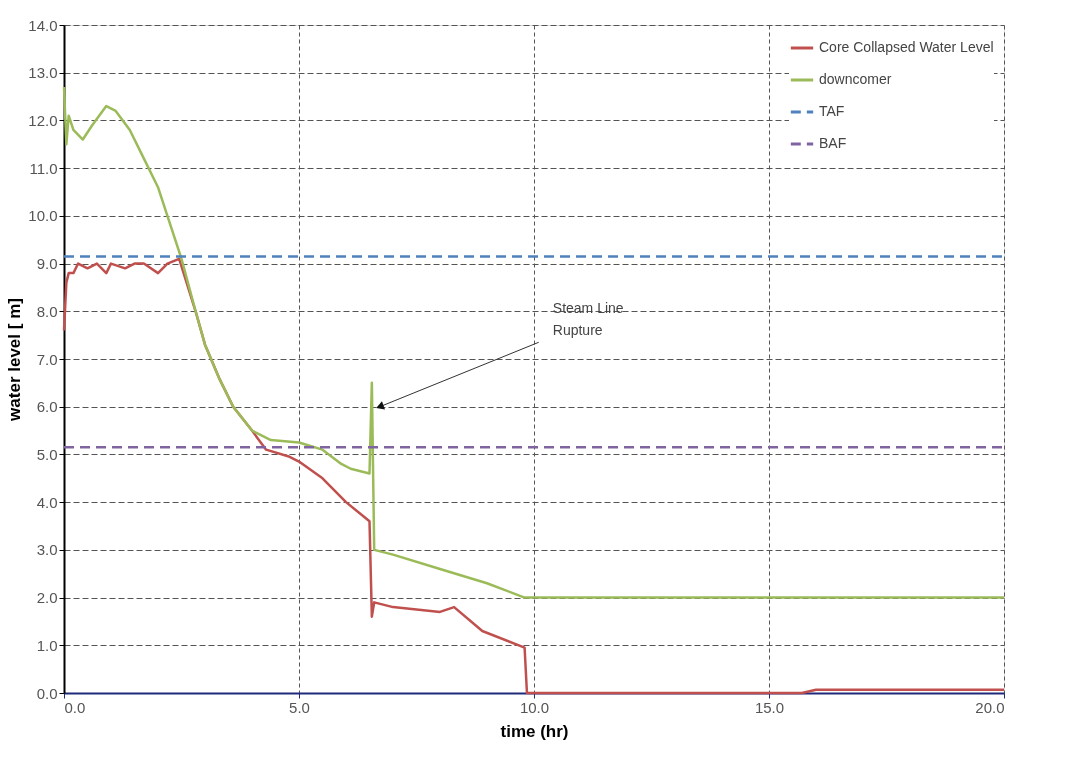 The image size is (1090, 782). I want to click on y-tick-label: 13.0, so click(43, 73).